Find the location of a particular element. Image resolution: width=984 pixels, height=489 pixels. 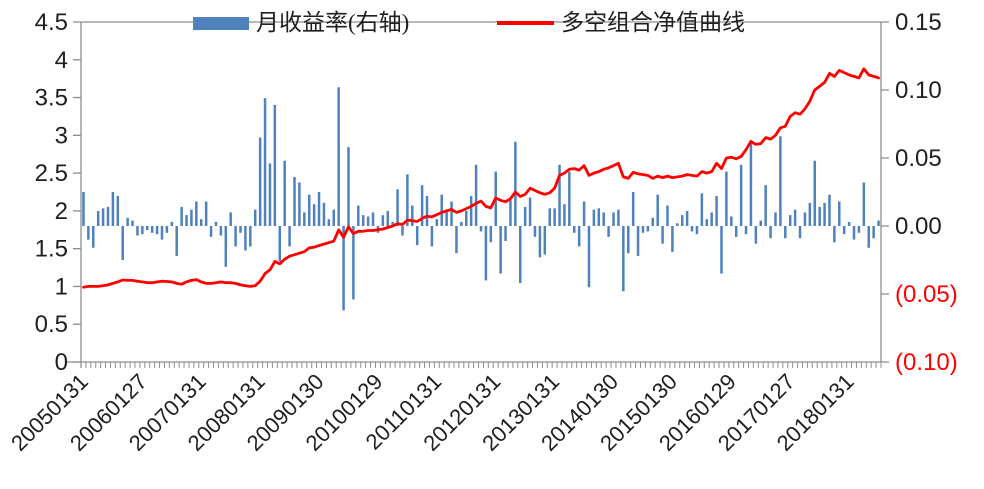

legend-item-monthly-return: 月收益率(右轴) is located at coordinates (301, 23).